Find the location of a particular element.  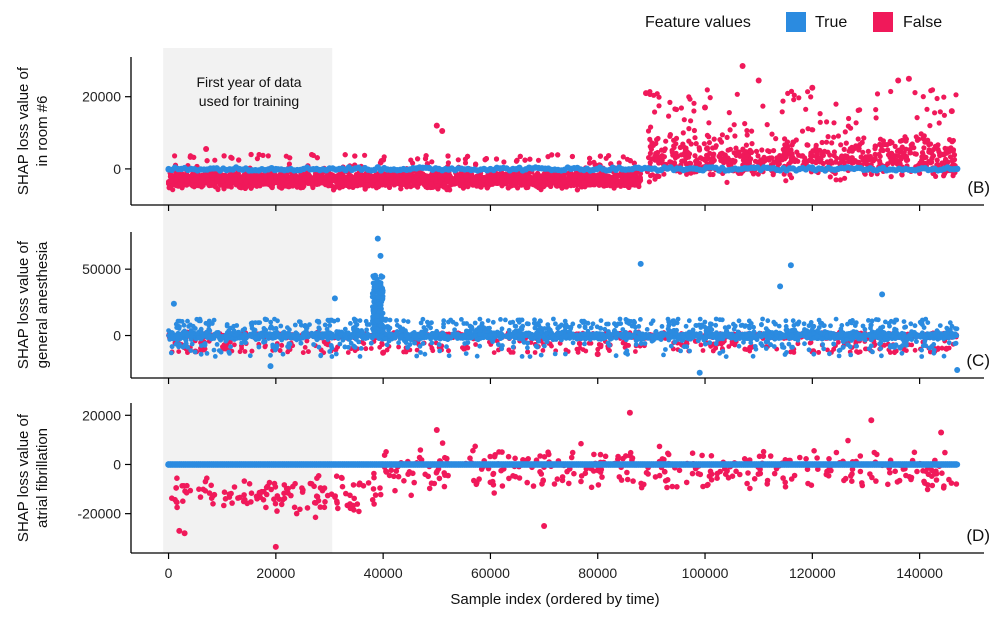

training-period-shade is located at coordinates (248, 300).